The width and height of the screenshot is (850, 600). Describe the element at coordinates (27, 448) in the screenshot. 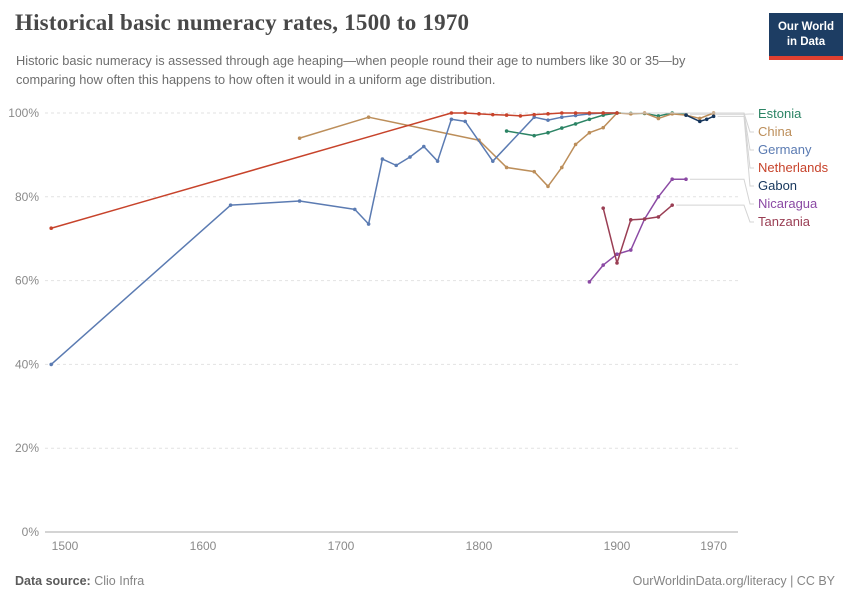

I see `y-tick-label: 20%` at that location.